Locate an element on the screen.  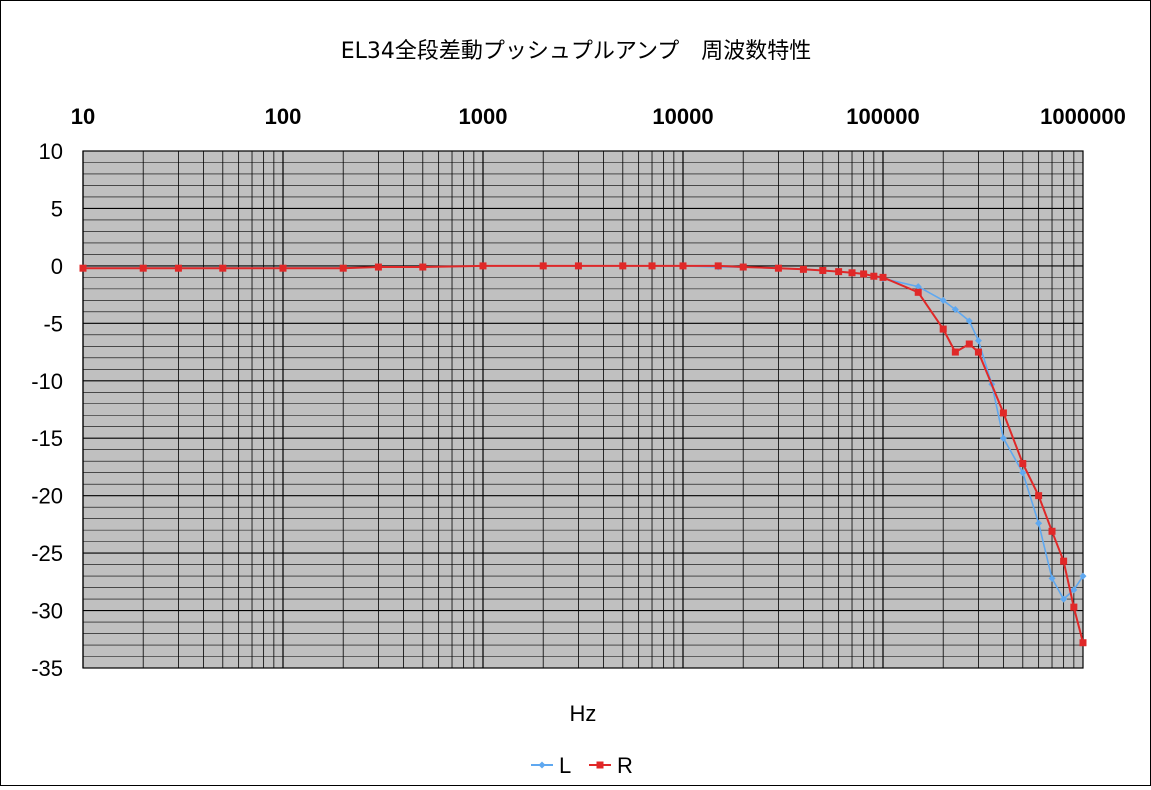
y-tick-label: -25 is located at coordinates (47, 553).